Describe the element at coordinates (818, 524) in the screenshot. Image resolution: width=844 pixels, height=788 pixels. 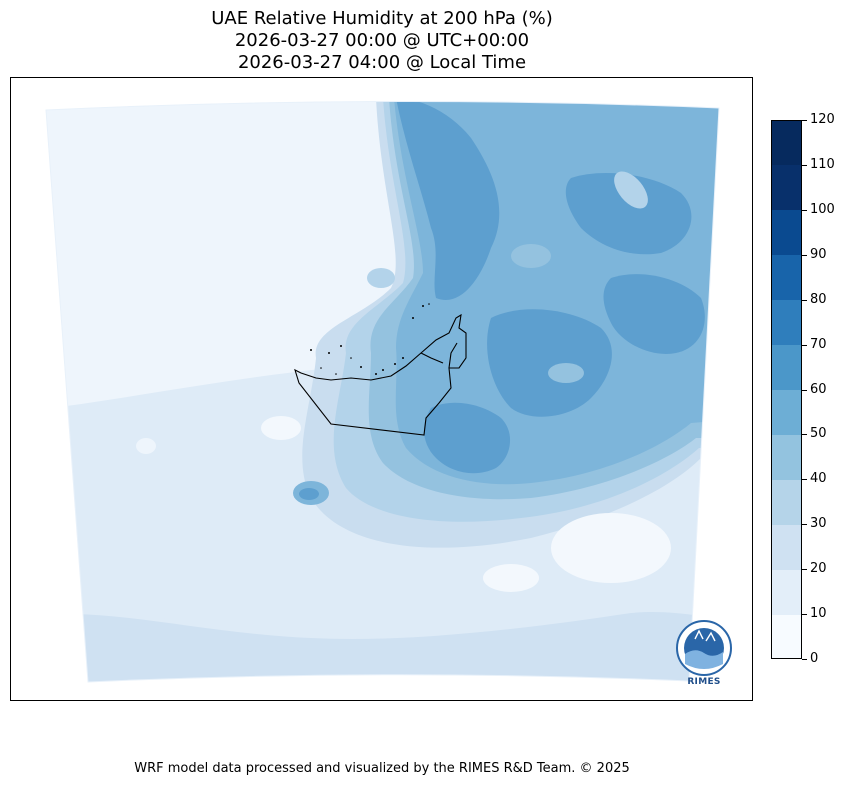
I see `colorbar-tick-label: 30` at that location.